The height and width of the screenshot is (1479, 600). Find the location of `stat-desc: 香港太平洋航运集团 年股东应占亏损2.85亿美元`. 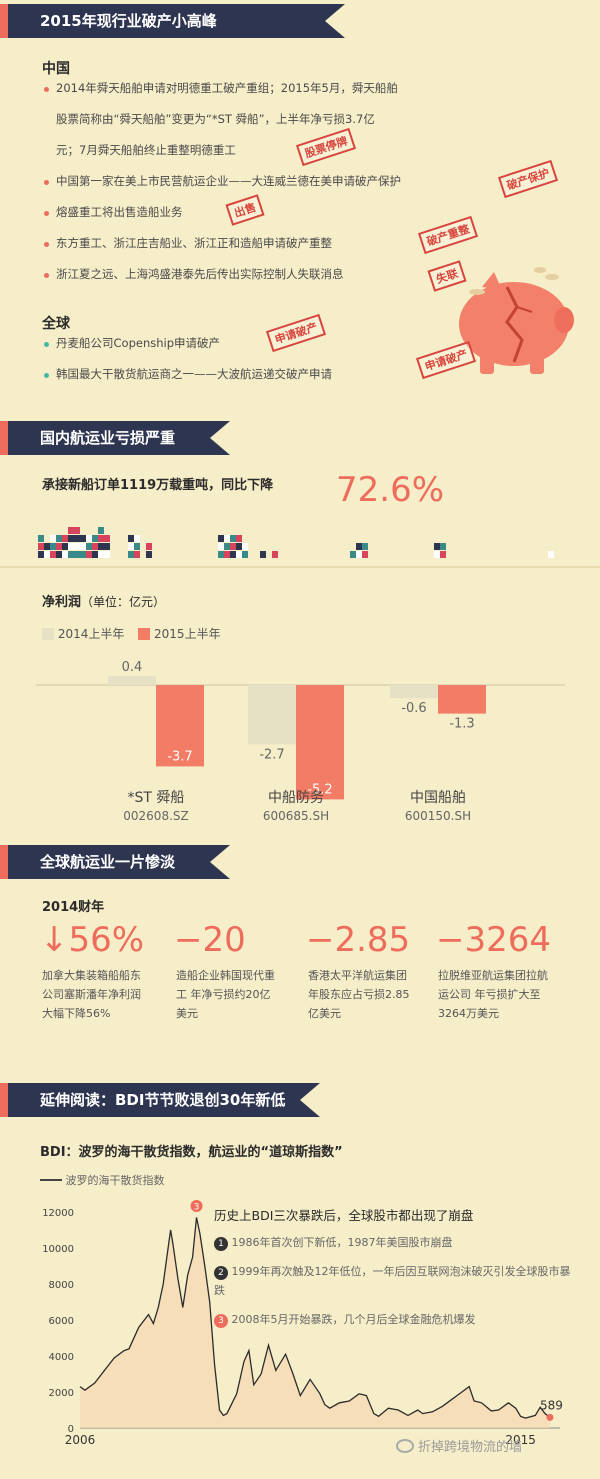

stat-desc: 香港太平洋航运集团 年股东应占亏损2.85亿美元 is located at coordinates (359, 994).